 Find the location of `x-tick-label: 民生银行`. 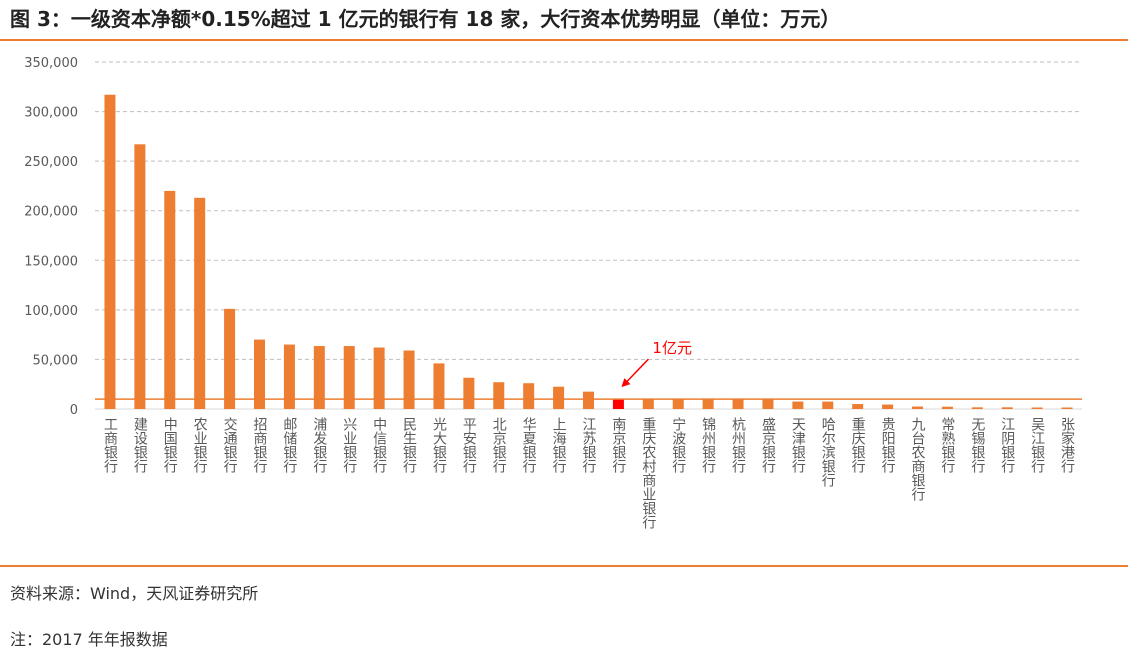

x-tick-label: 民生银行 is located at coordinates (409, 445).